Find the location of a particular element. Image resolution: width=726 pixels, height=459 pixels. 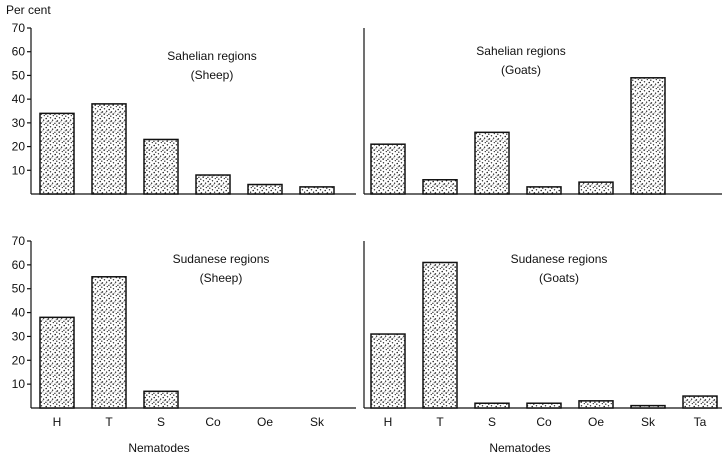

x-axis-label-right: Nematodes is located at coordinates (519, 448).